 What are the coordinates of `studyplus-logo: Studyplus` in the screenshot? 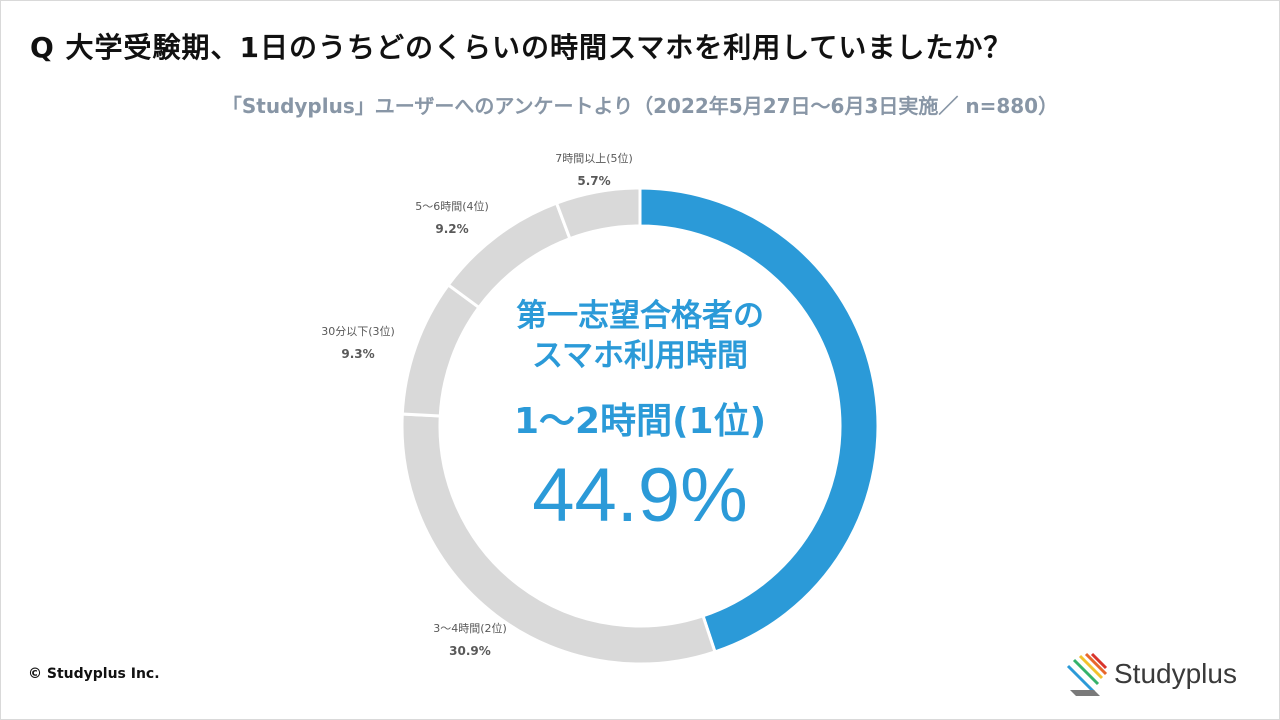 It's located at (1159, 674).